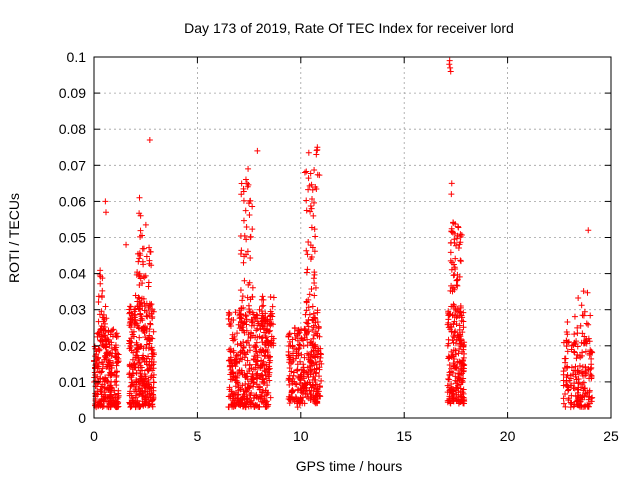 The height and width of the screenshot is (480, 640). What do you see at coordinates (82, 418) in the screenshot?
I see `y-tick-label: 0` at bounding box center [82, 418].